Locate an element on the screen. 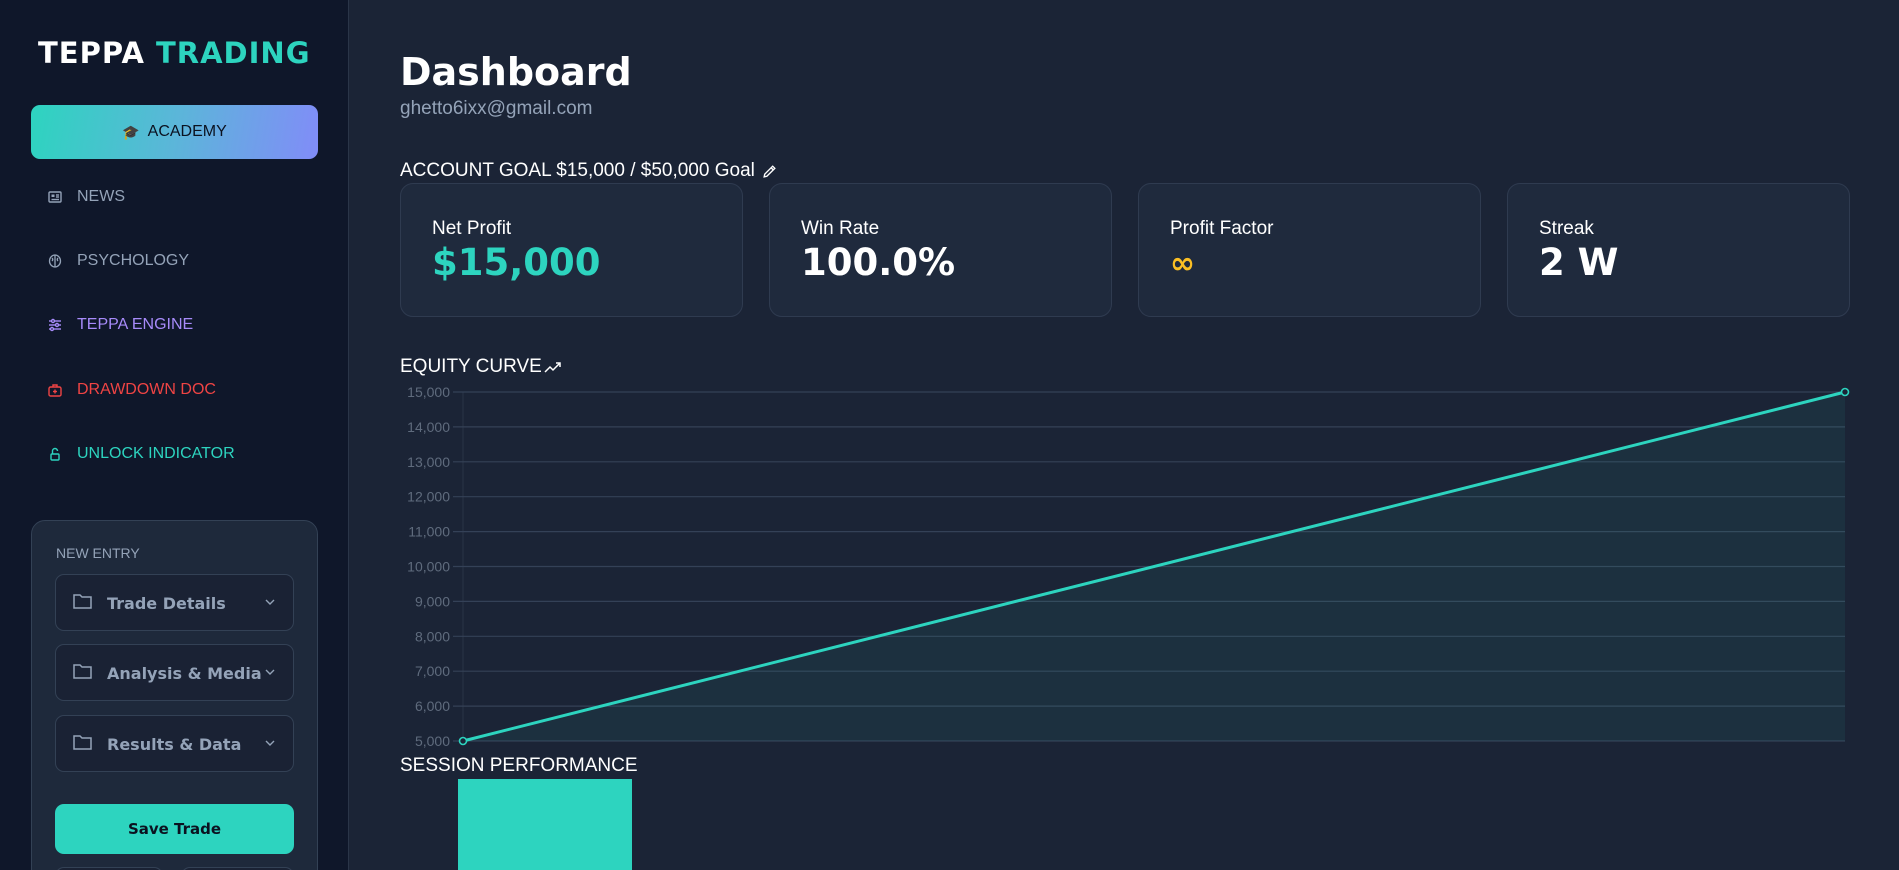 The height and width of the screenshot is (870, 1899). stat-card-net-profit: Net Profit $15,000 is located at coordinates (571, 250).